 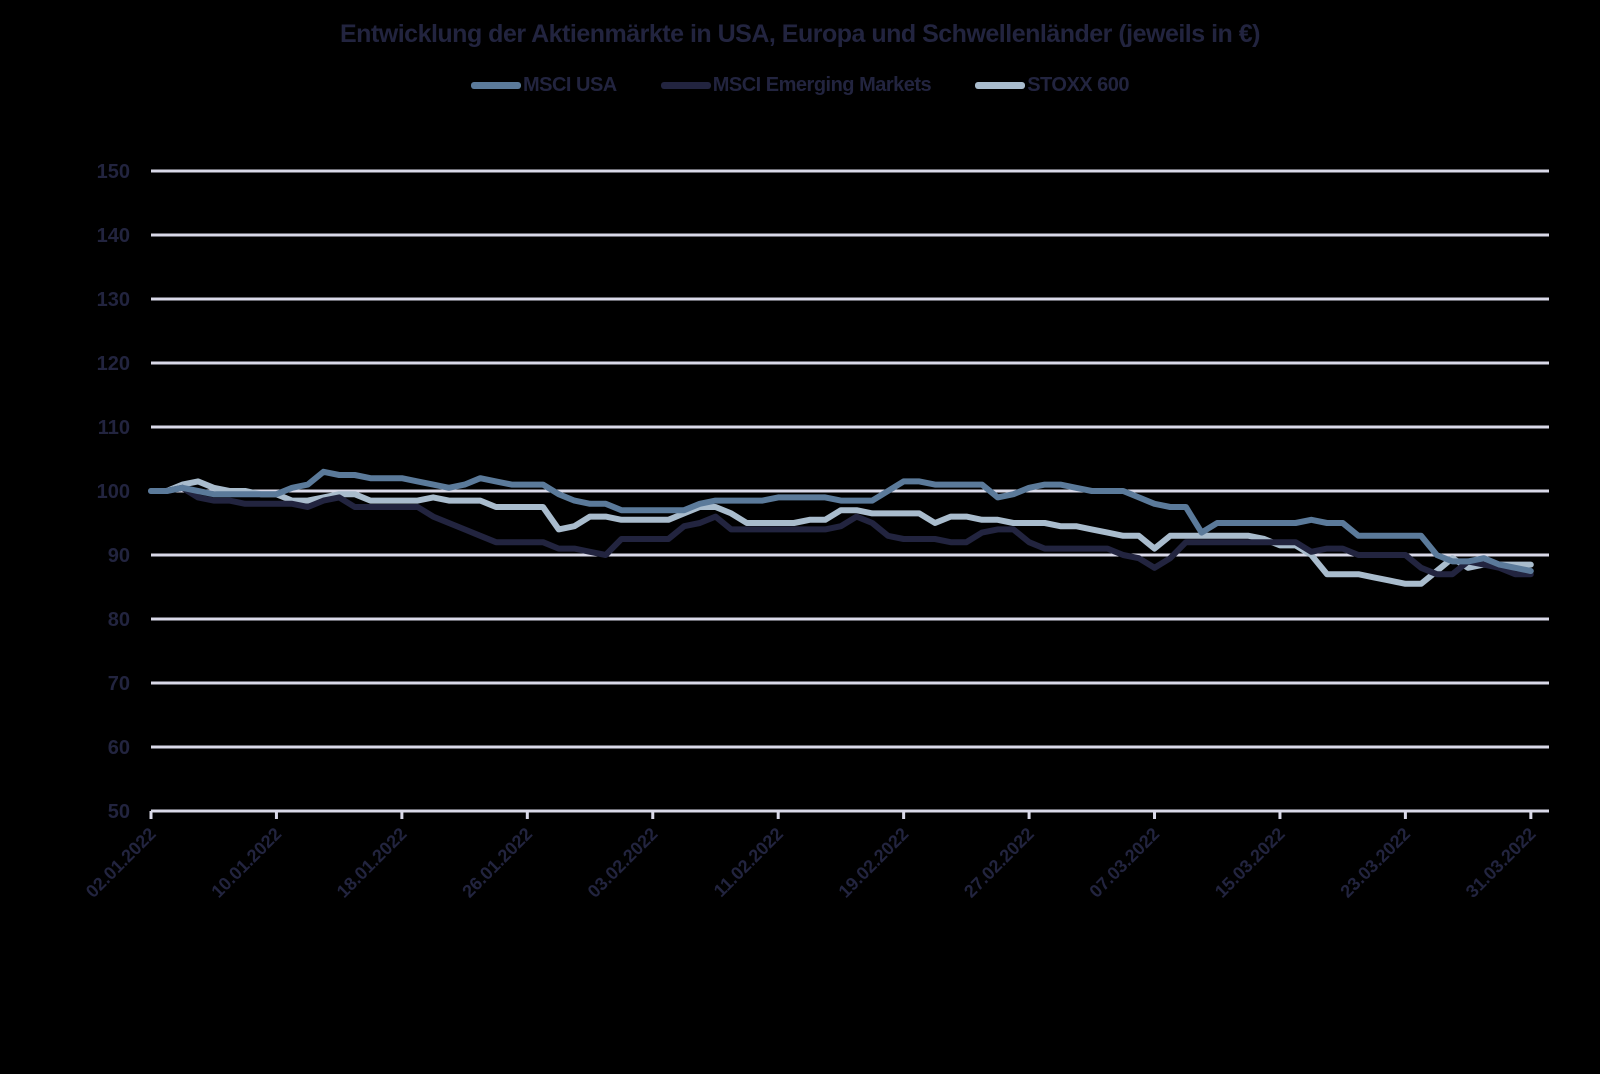 What do you see at coordinates (119, 748) in the screenshot?
I see `y-tick-label: 60` at bounding box center [119, 748].